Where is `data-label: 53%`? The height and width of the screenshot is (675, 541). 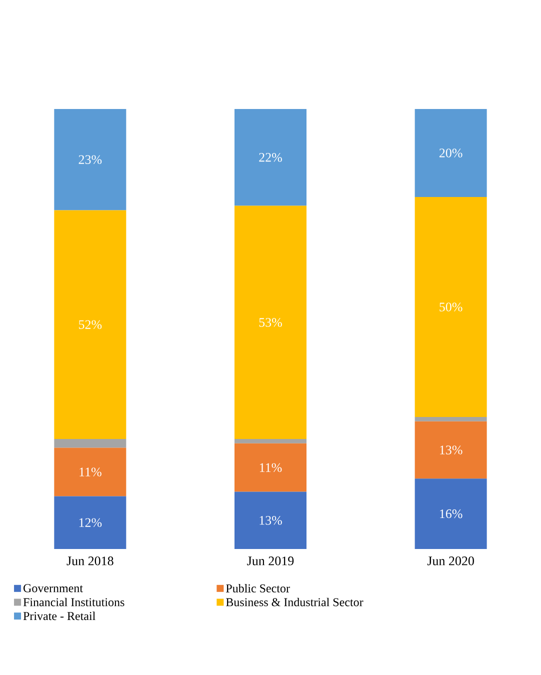
data-label: 53% is located at coordinates (270, 322).